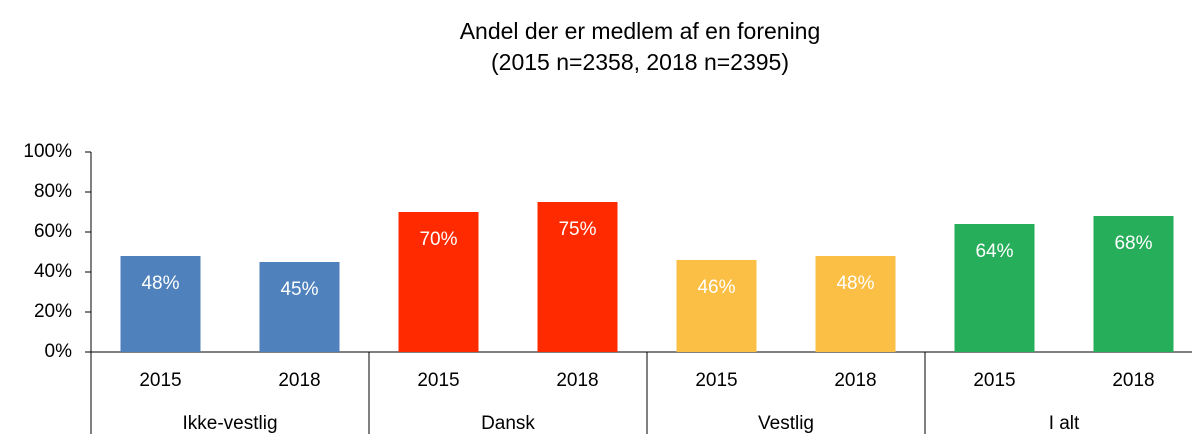 Image resolution: width=1193 pixels, height=434 pixels. I want to click on y-tick-label: 60%, so click(53, 231).